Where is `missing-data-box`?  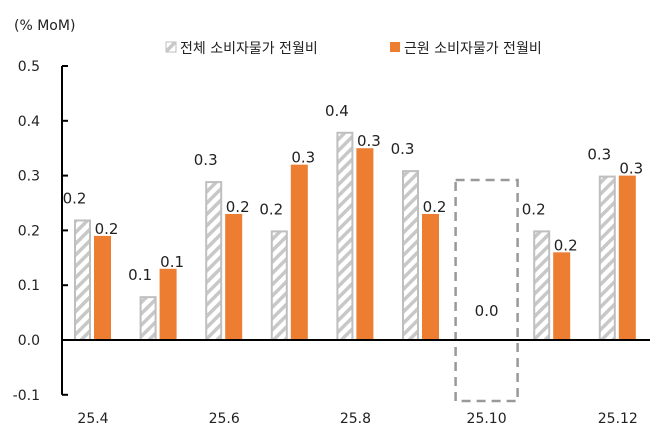 missing-data-box is located at coordinates (486, 290).